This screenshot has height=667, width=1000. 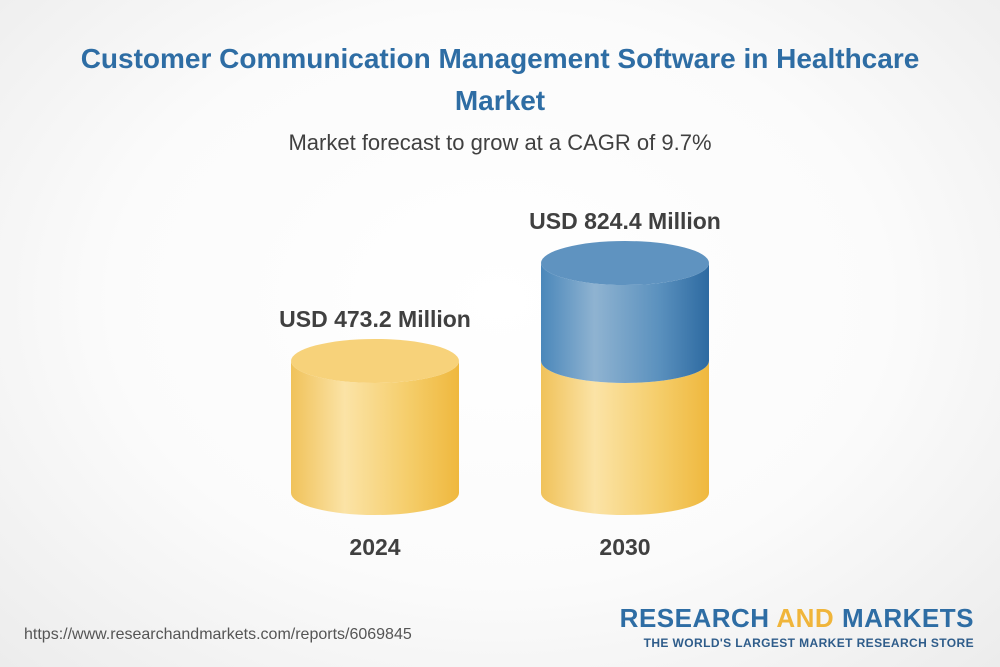 I want to click on value-label-2030: USD 824.4 Million, so click(x=625, y=221).